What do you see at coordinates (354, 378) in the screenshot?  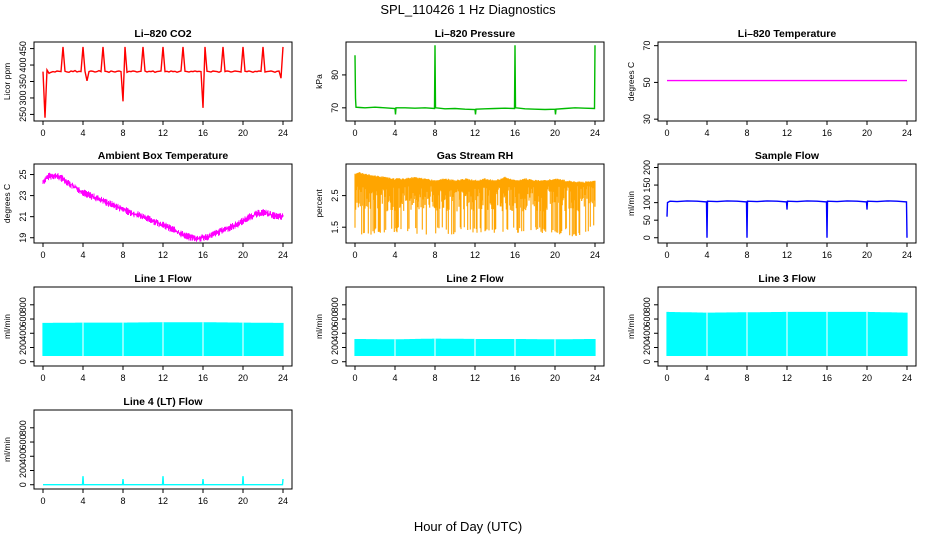 I see `panel-7-xtick-label: 0` at bounding box center [354, 378].